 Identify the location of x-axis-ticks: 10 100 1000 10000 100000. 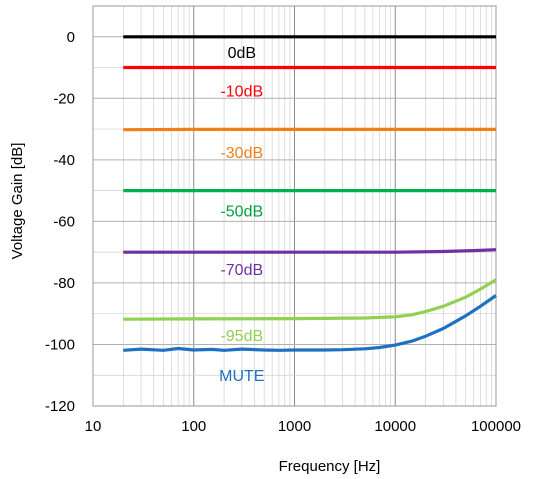
(303, 426).